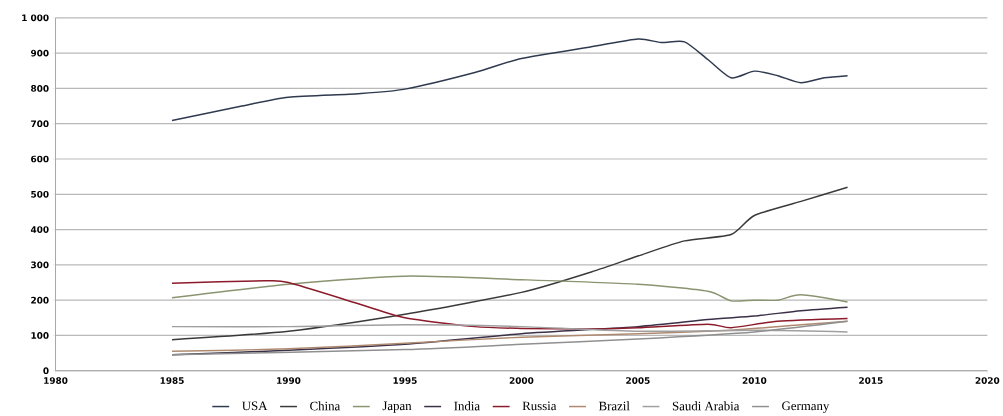 This screenshot has width=1003, height=416. Describe the element at coordinates (405, 381) in the screenshot. I see `x-tick-label: 1995` at that location.